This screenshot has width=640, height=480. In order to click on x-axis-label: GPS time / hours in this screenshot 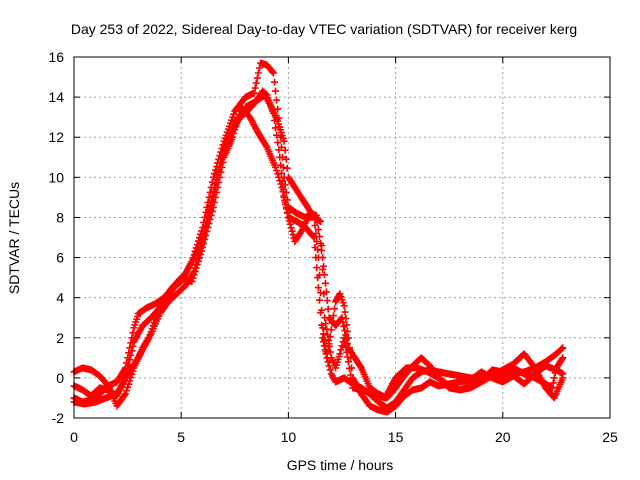, I will do `click(340, 465)`.